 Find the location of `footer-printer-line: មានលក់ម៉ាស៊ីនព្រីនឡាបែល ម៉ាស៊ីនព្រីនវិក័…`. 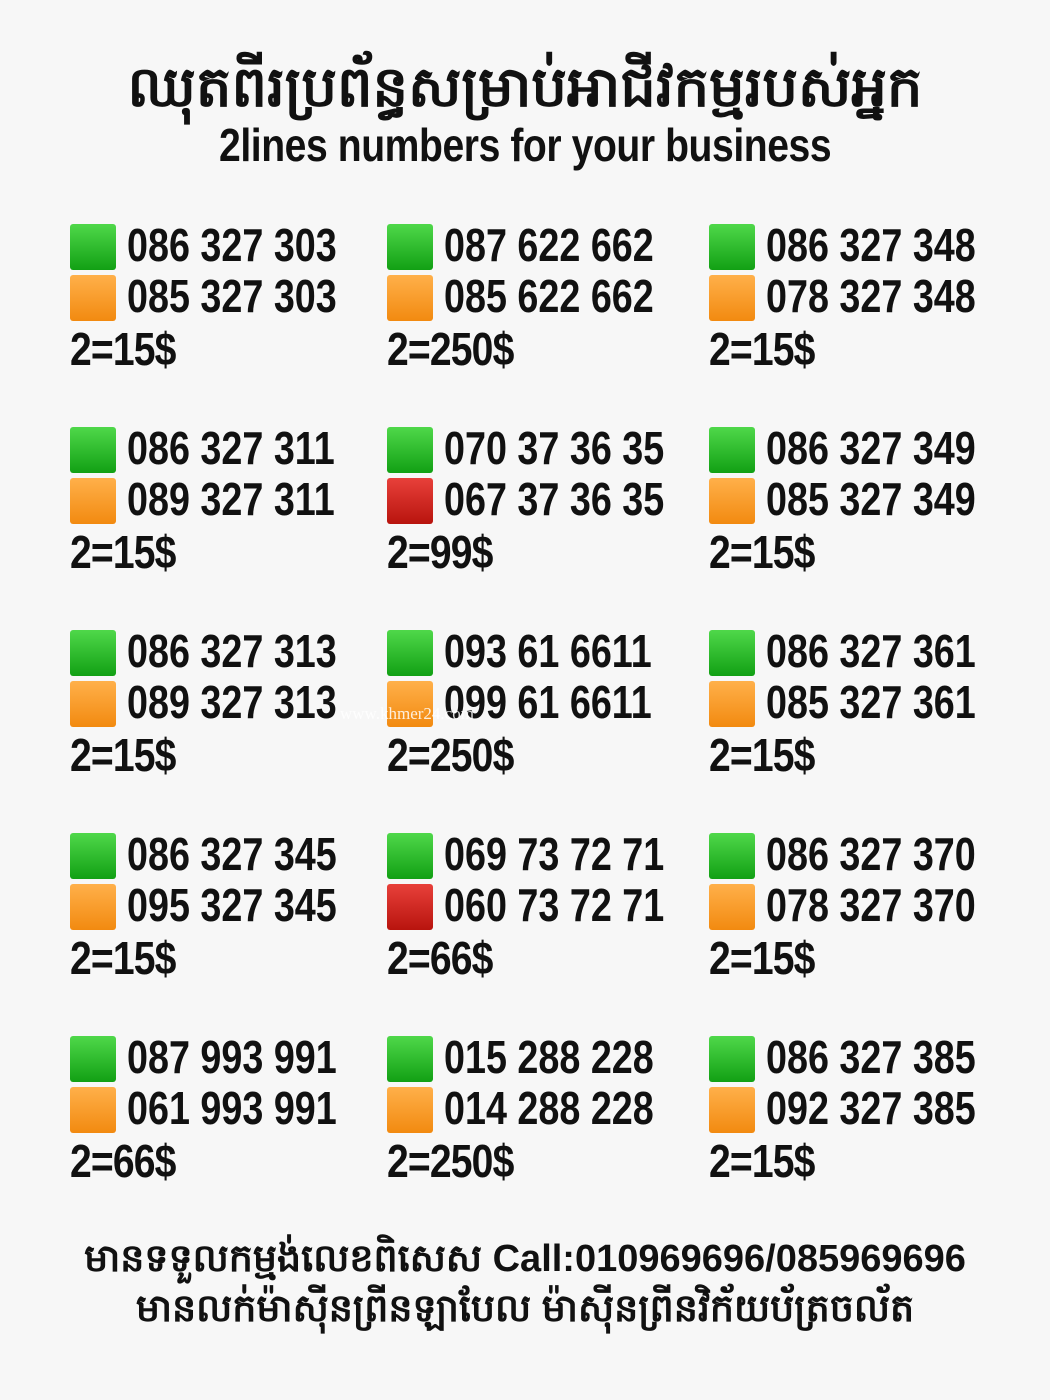

footer-printer-line: មានលក់ម៉ាស៊ីនព្រីនឡាបែល ម៉ាស៊ីនព្រីនវិក័… is located at coordinates (525, 1309).